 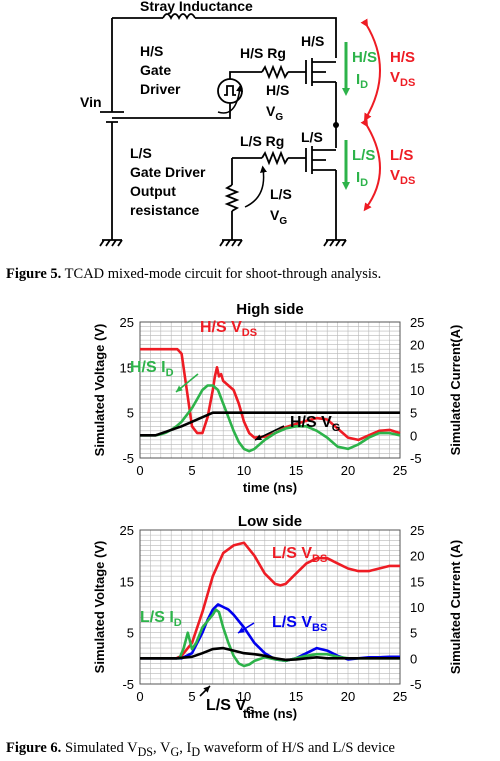 What do you see at coordinates (370, 70) in the screenshot?
I see `hs-vds-arrow` at bounding box center [370, 70].